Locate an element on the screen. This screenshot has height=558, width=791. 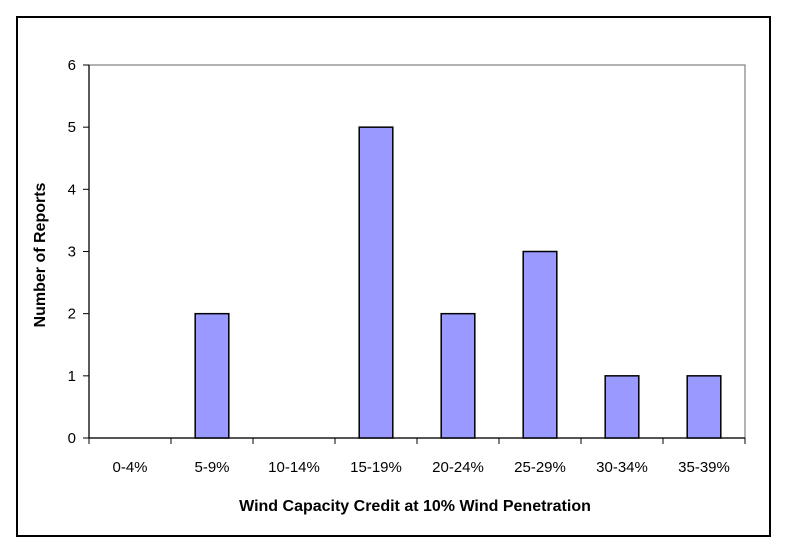
x-tick-label: 10-14% is located at coordinates (294, 467).